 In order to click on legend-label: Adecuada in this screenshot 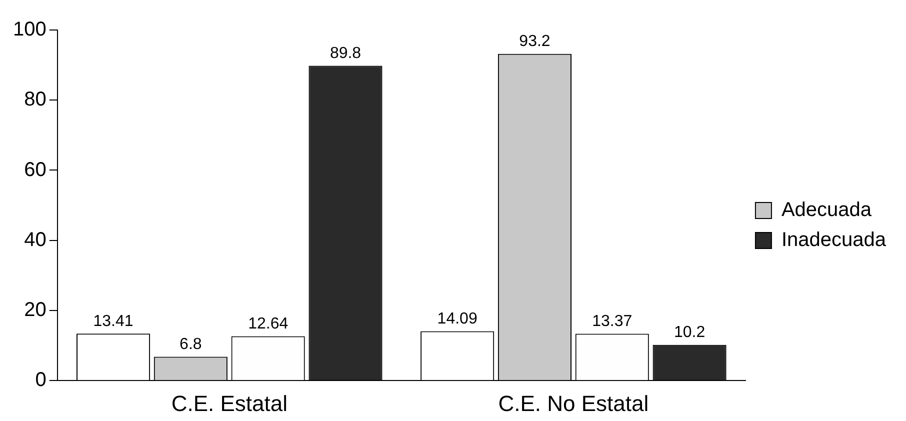, I will do `click(826, 210)`.